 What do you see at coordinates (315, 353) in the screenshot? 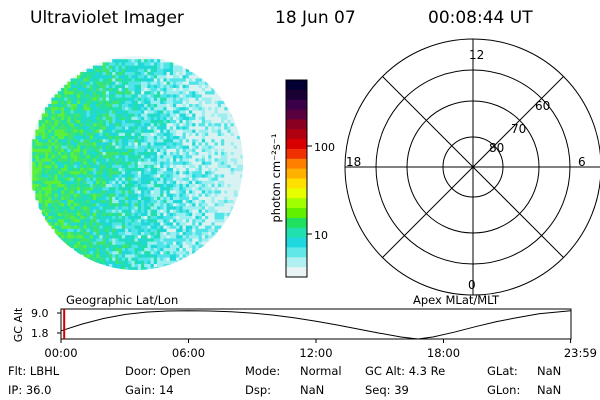
I see `altitude-xtick-label: 12:00` at bounding box center [315, 353].